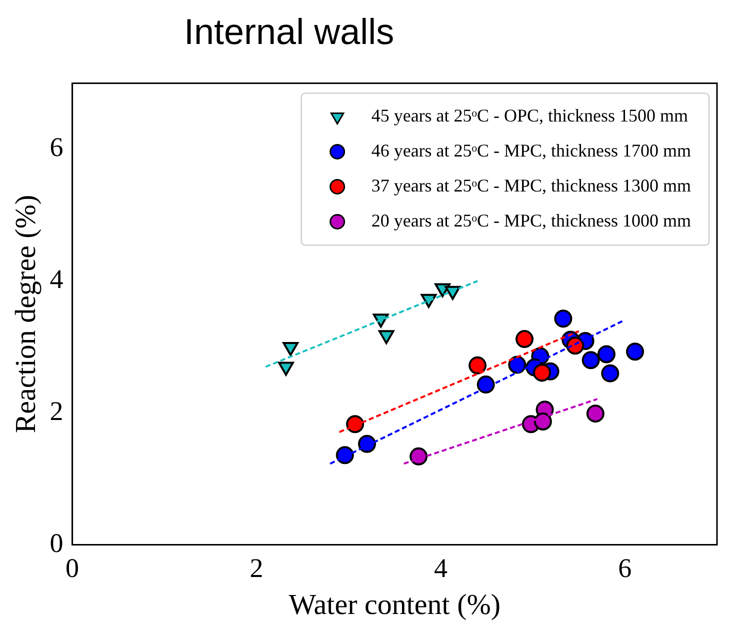  What do you see at coordinates (441, 568) in the screenshot?
I see `x-tick-label: 4` at bounding box center [441, 568].